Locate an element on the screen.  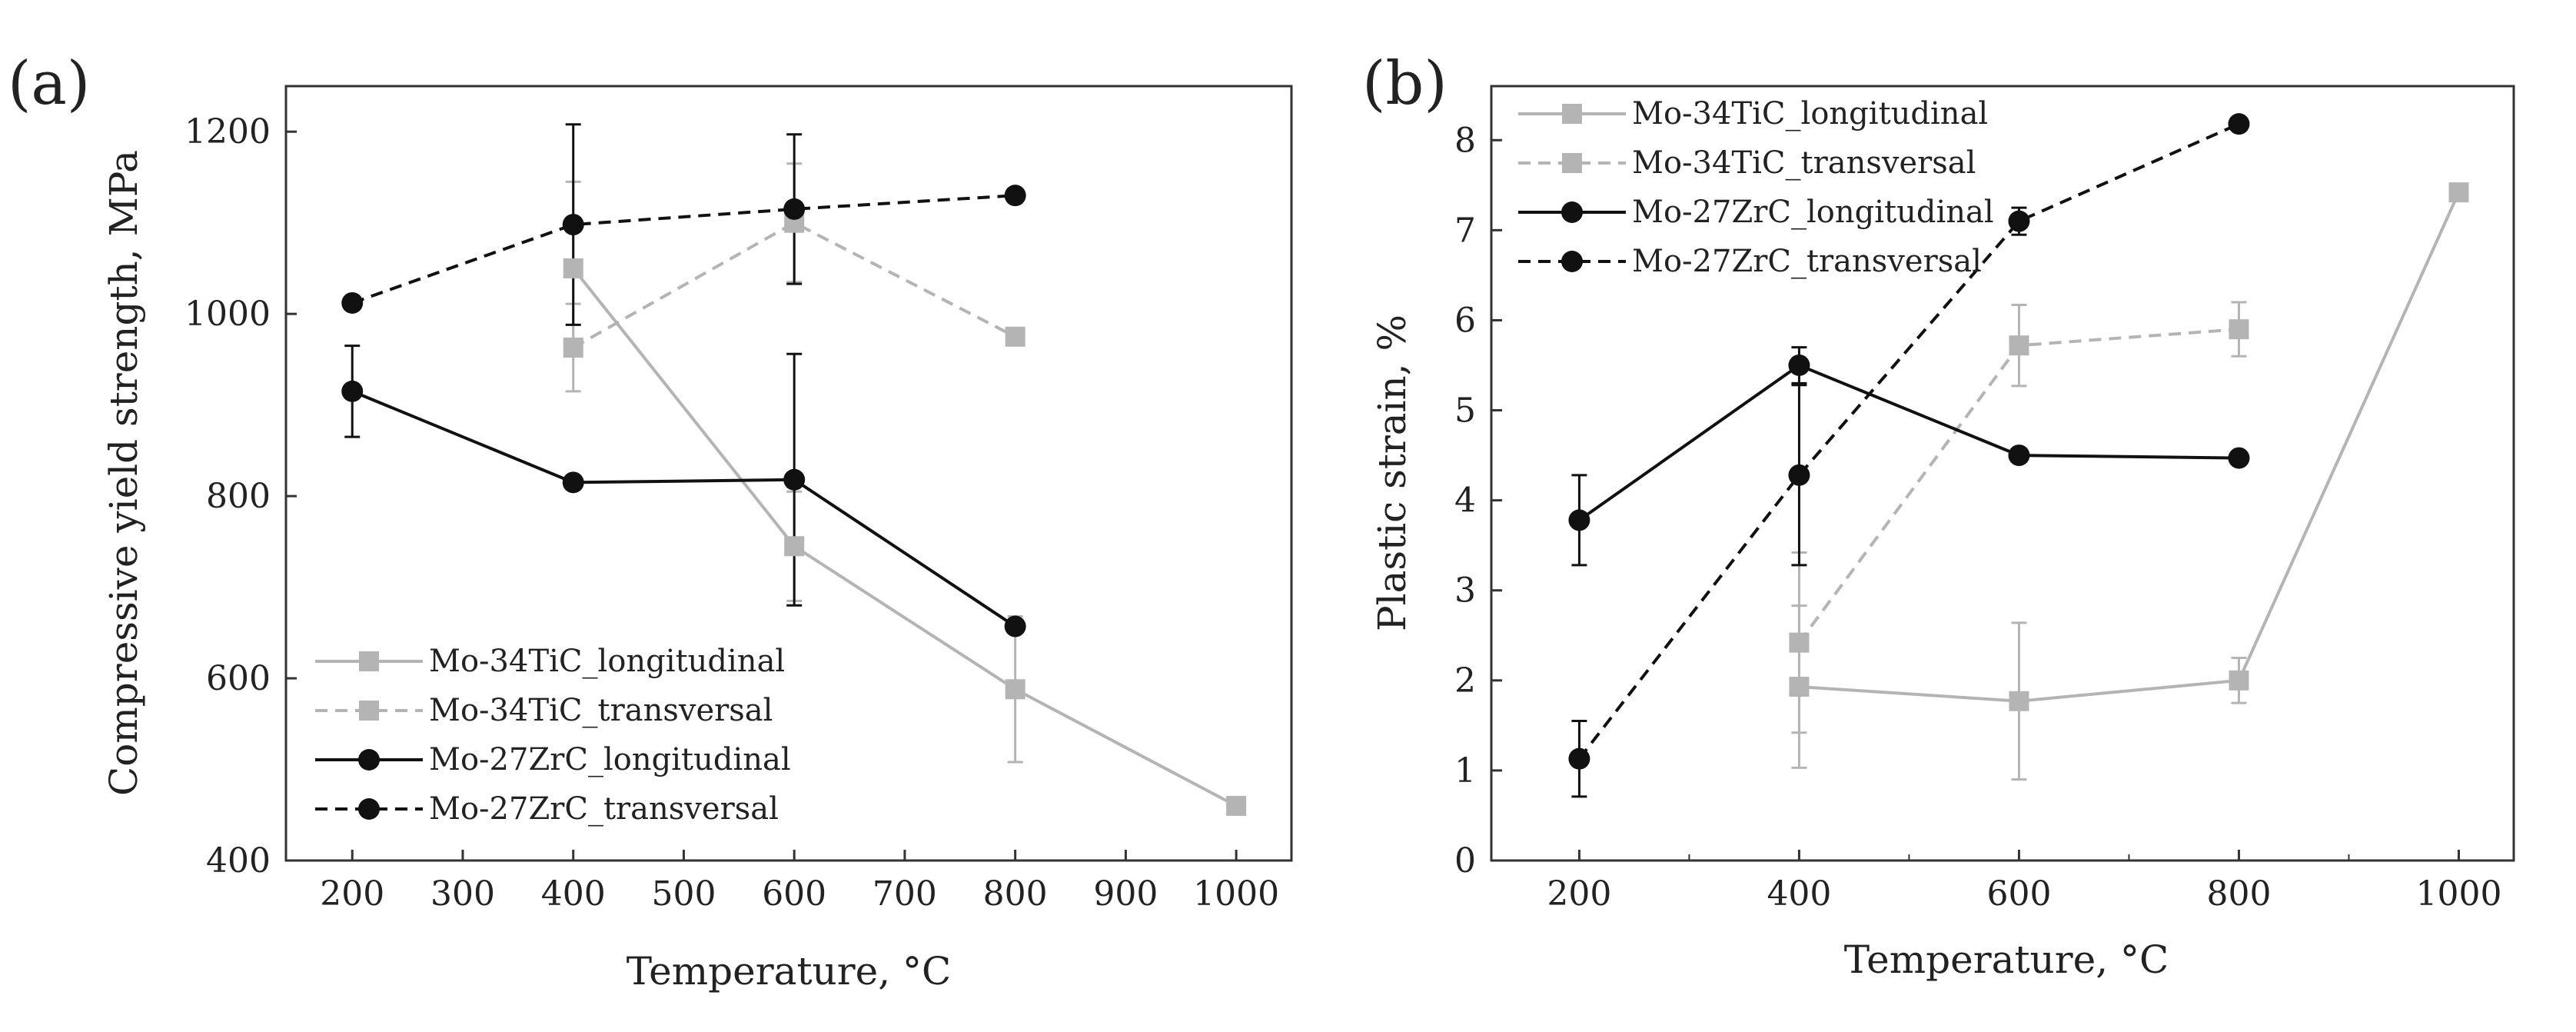
x-tick-label-b: 200 is located at coordinates (1579, 894).